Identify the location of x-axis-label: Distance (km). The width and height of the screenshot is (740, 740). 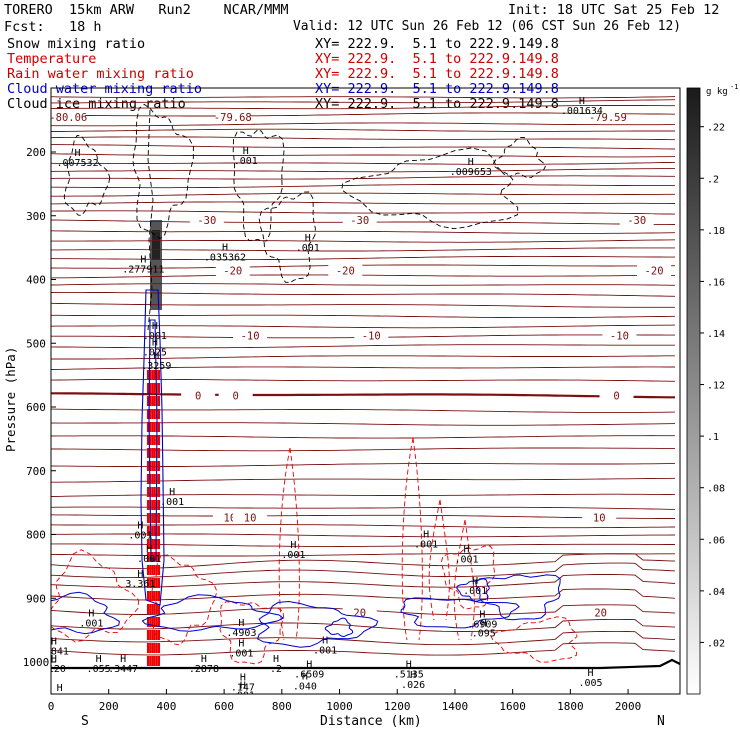
(371, 721).